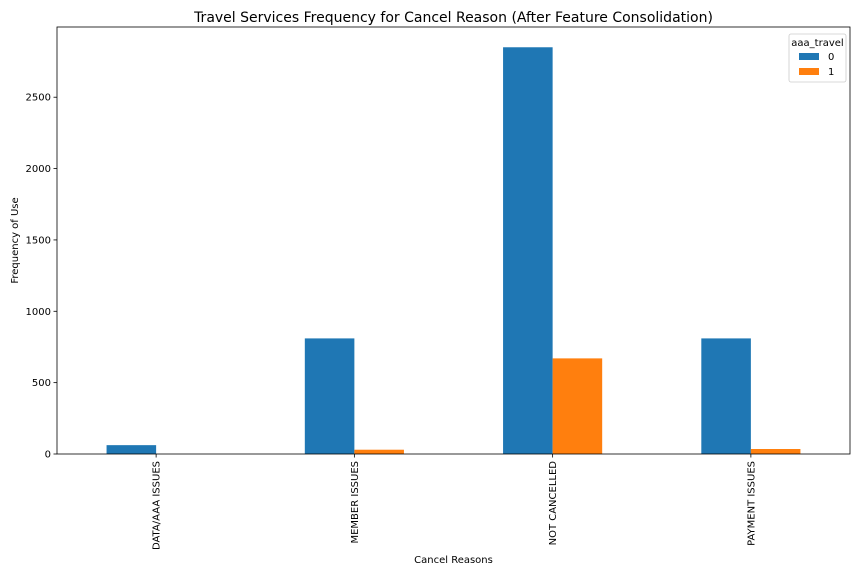 The width and height of the screenshot is (864, 576). Describe the element at coordinates (41, 383) in the screenshot. I see `y-tick-label: 500` at that location.